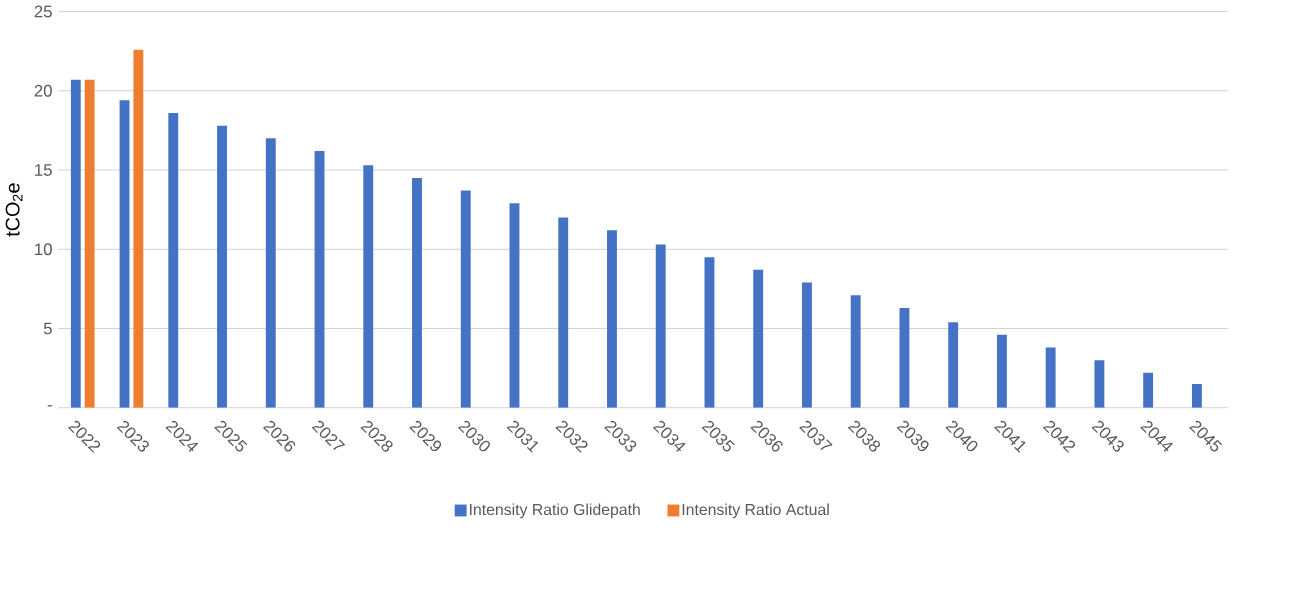  Describe the element at coordinates (43, 169) in the screenshot. I see `y-tick-label: 15` at that location.